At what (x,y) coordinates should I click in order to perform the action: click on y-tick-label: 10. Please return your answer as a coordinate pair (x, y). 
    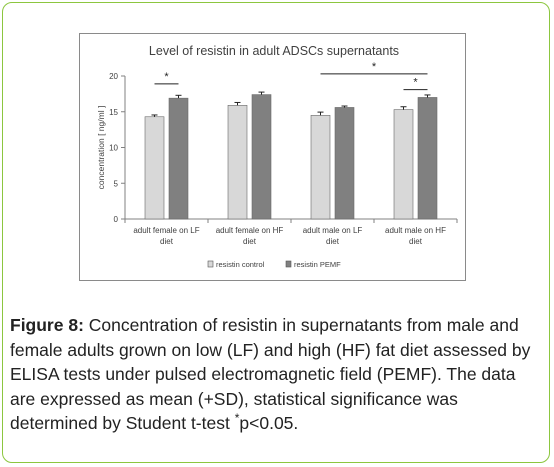
    Looking at the image, I should click on (113, 148).